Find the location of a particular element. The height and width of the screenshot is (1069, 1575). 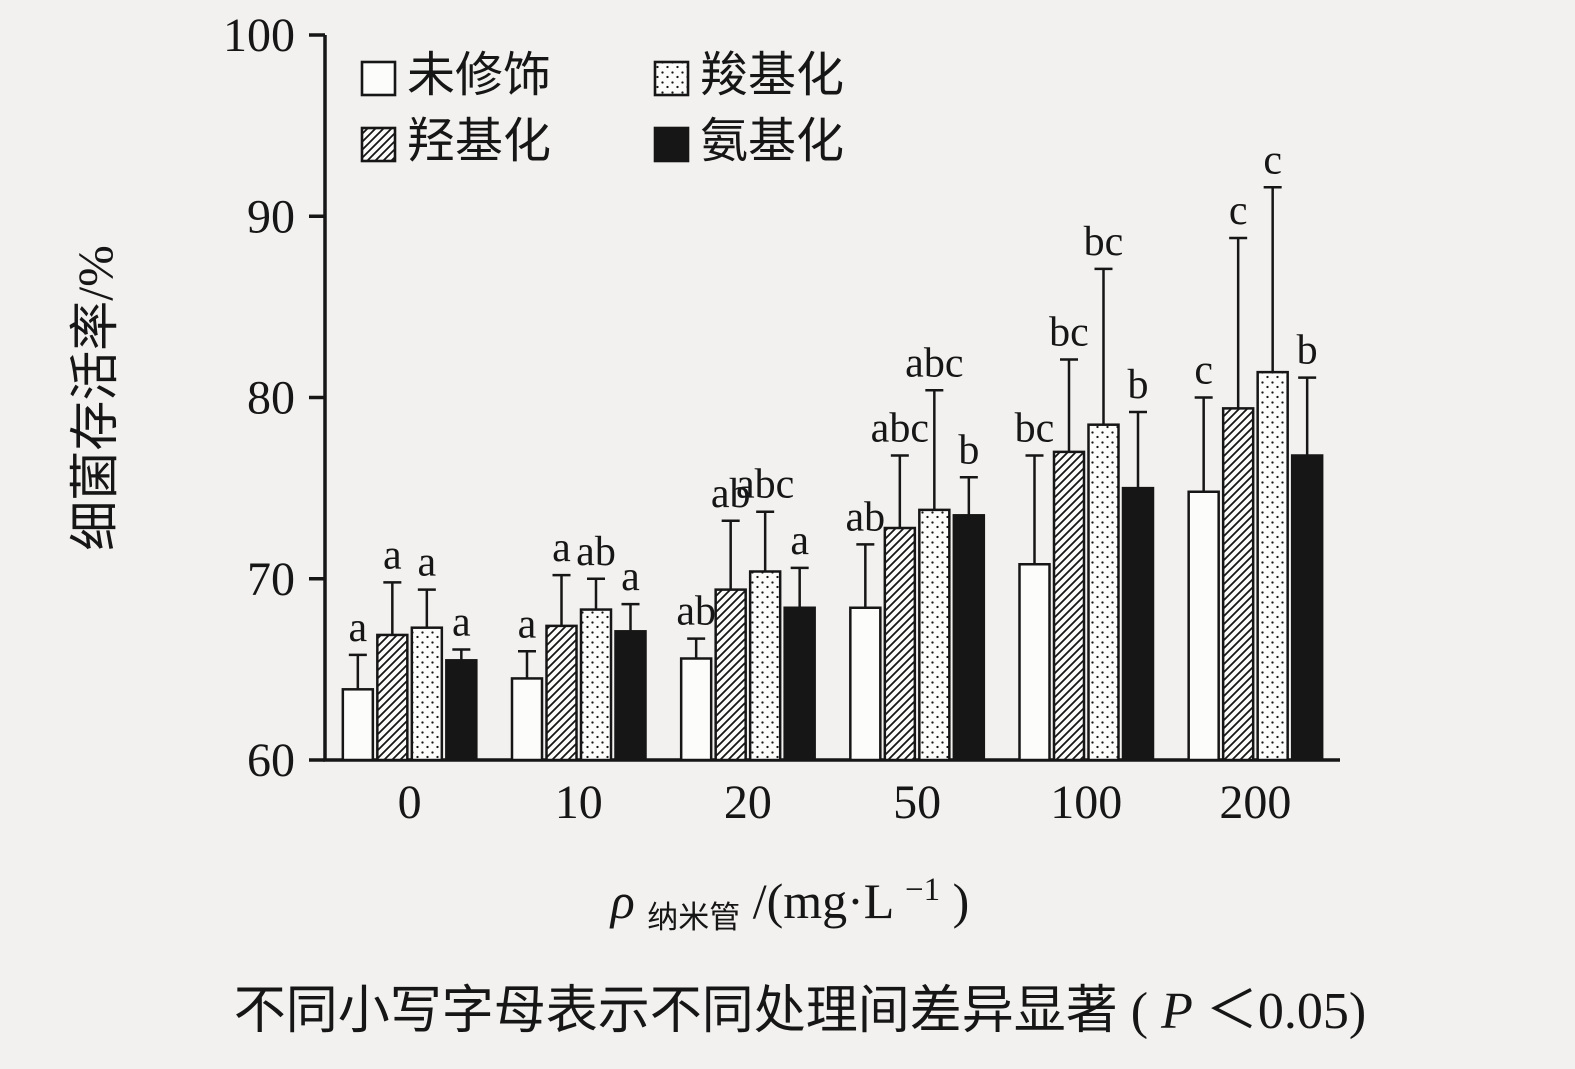

x-axis-label-sub: 纳米管 is located at coordinates (693, 917).